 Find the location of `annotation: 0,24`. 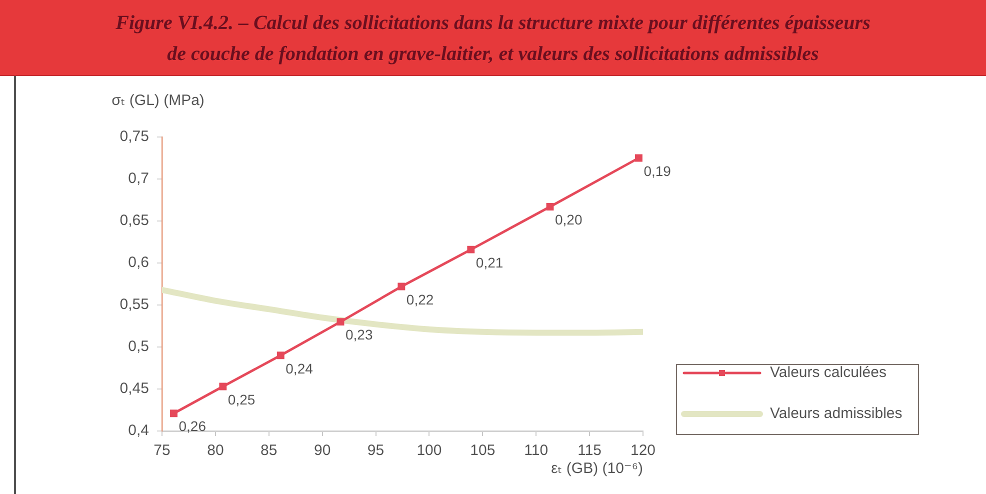

annotation: 0,24 is located at coordinates (300, 368).